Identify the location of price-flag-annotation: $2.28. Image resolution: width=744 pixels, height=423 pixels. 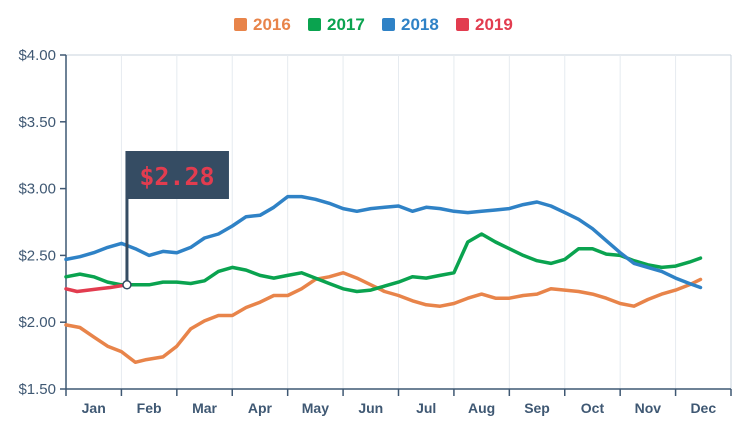
(175, 220).